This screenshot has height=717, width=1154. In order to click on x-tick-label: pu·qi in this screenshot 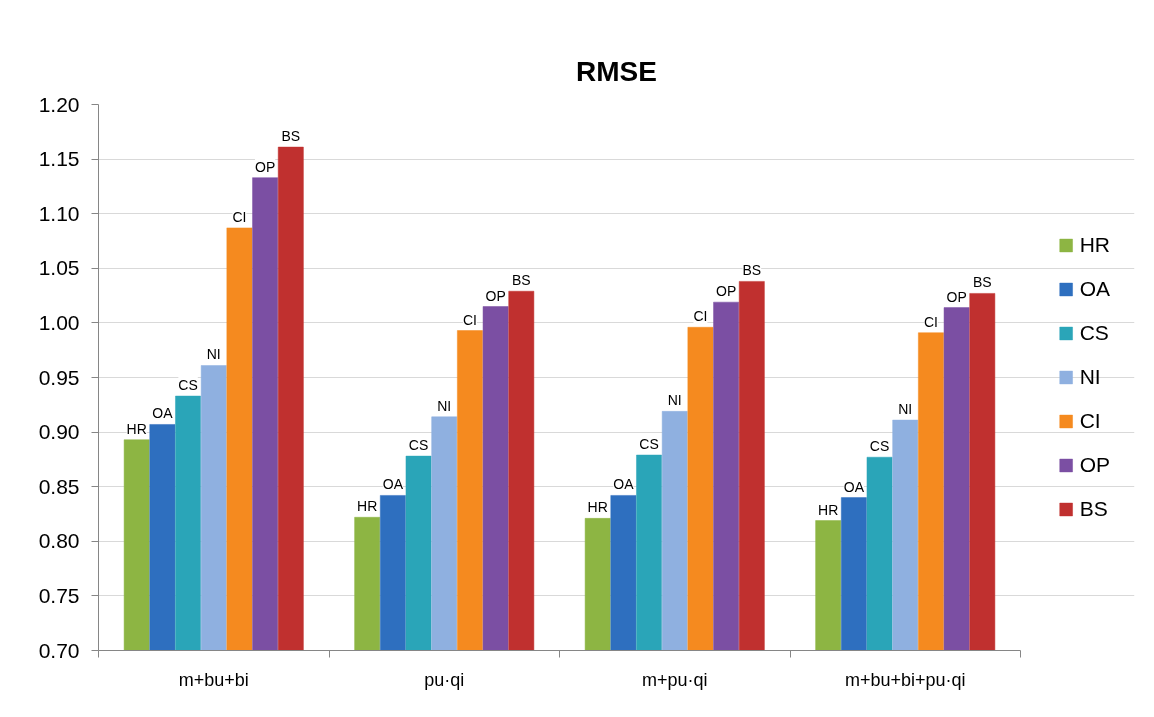, I will do `click(444, 679)`.